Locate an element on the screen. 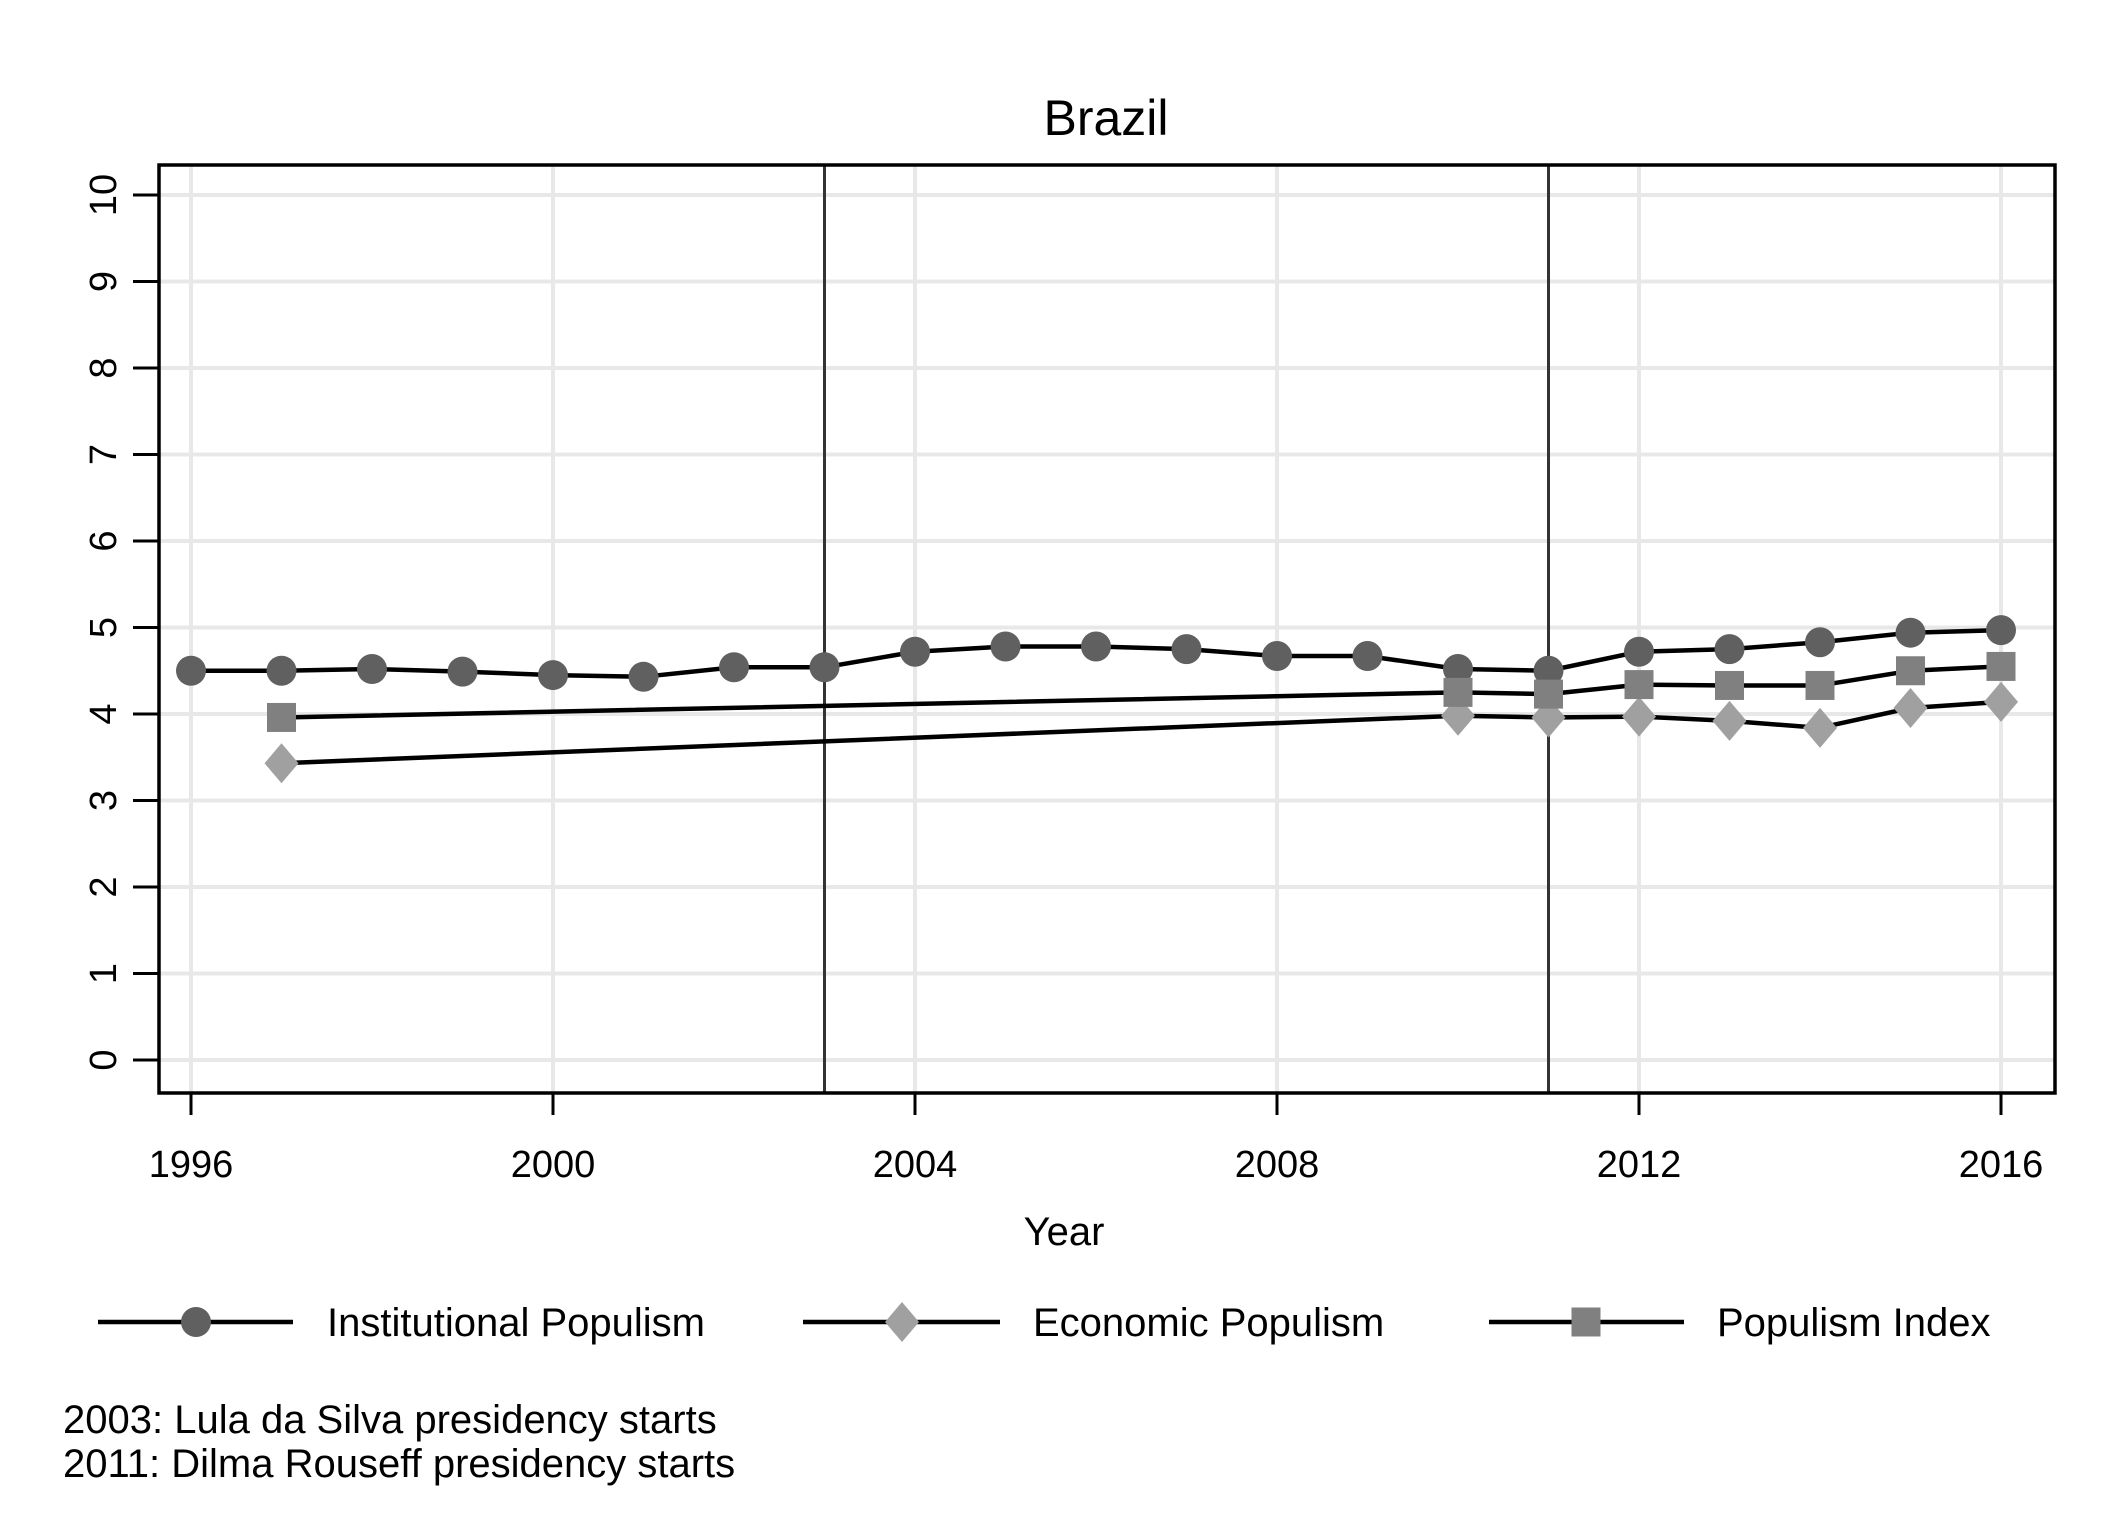 Image resolution: width=2107 pixels, height=1533 pixels. series is located at coordinates (1097, 699).